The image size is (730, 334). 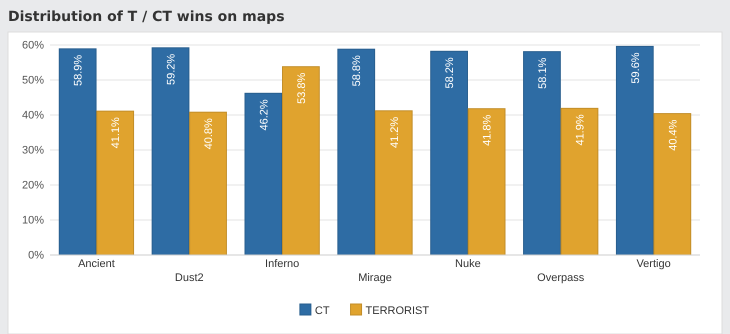 What do you see at coordinates (33, 80) in the screenshot?
I see `y-tick-label: 50%` at bounding box center [33, 80].